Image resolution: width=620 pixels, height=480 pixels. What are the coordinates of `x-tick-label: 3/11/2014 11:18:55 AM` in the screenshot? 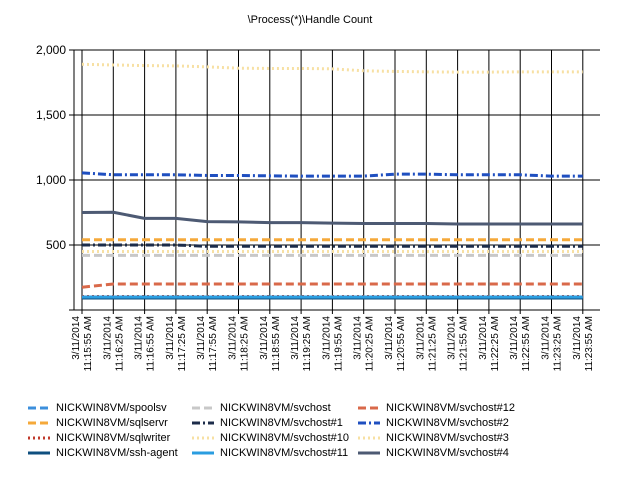 It's located at (270, 344).